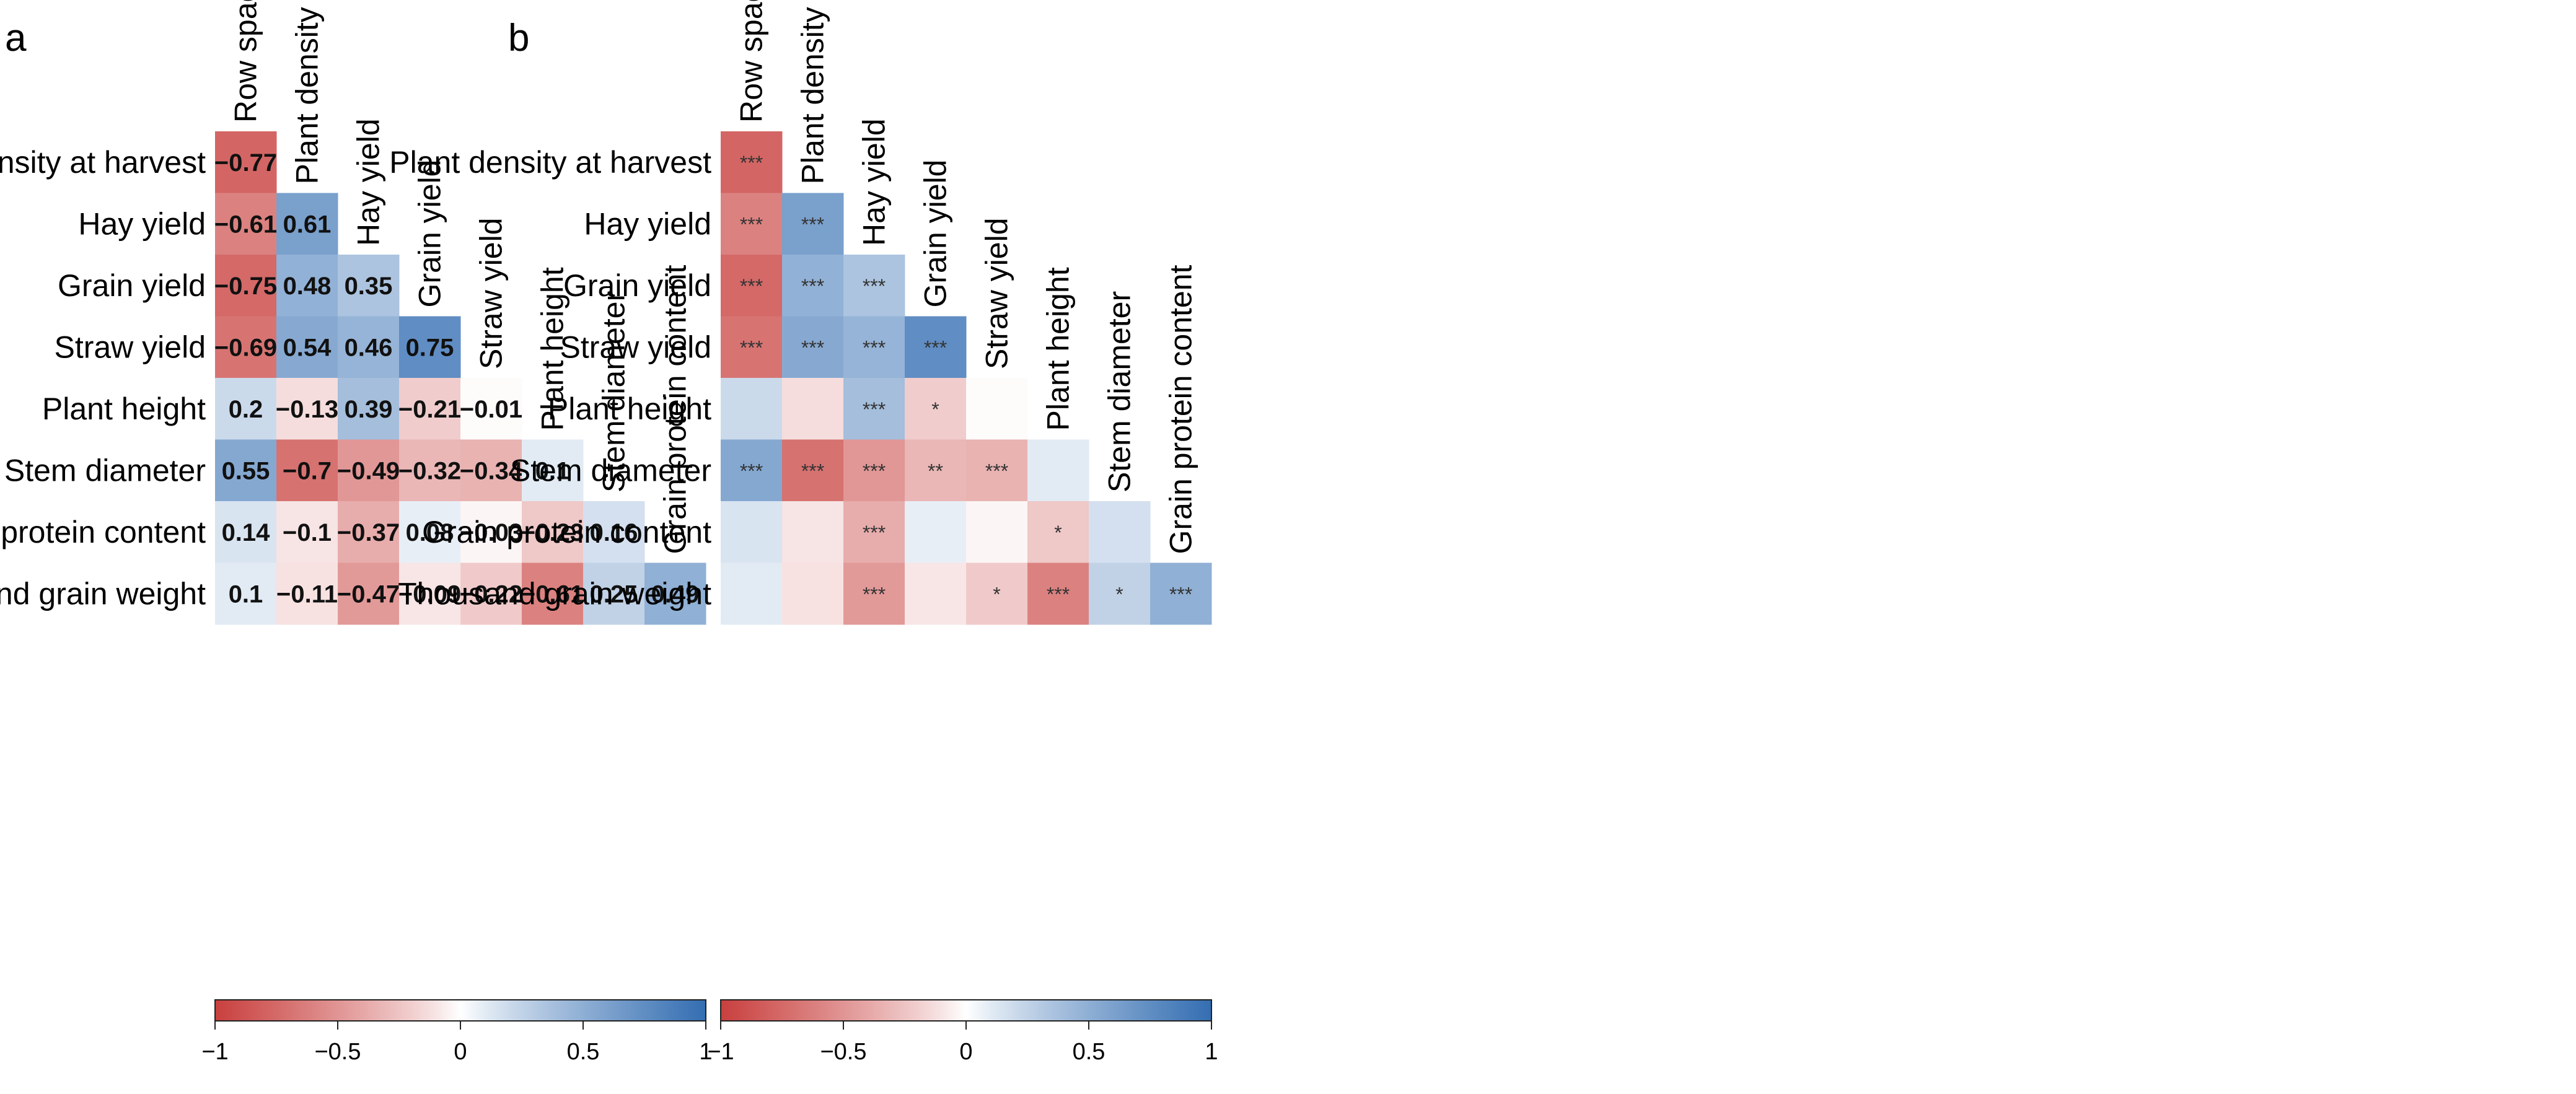  I want to click on significance-marker: **, so click(936, 471).